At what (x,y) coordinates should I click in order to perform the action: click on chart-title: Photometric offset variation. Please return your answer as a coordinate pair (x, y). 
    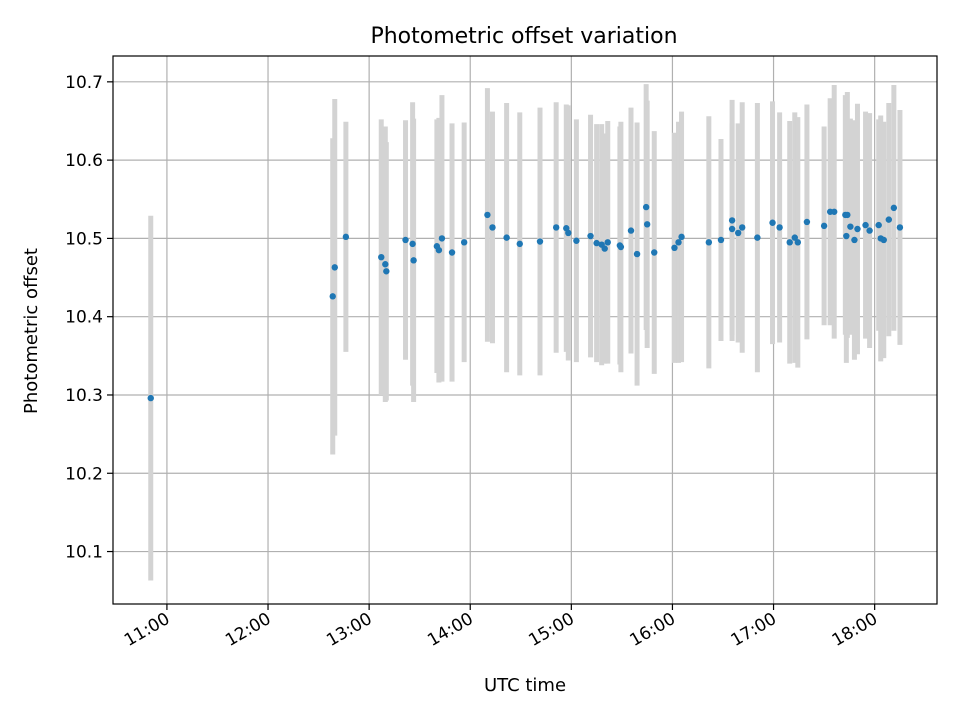
    Looking at the image, I should click on (523, 36).